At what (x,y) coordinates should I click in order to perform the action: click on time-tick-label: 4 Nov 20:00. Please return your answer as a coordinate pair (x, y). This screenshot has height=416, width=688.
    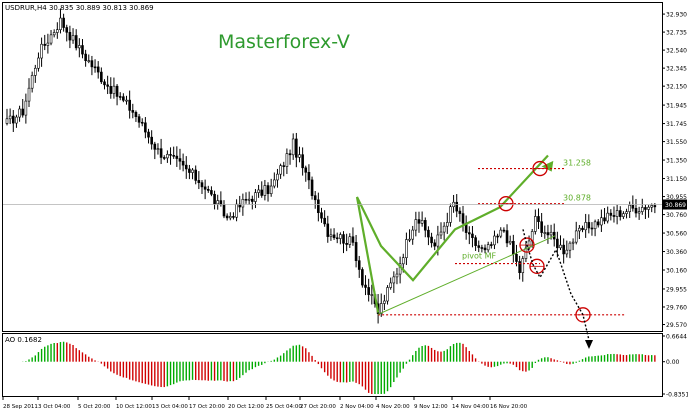
    Looking at the image, I should click on (393, 407).